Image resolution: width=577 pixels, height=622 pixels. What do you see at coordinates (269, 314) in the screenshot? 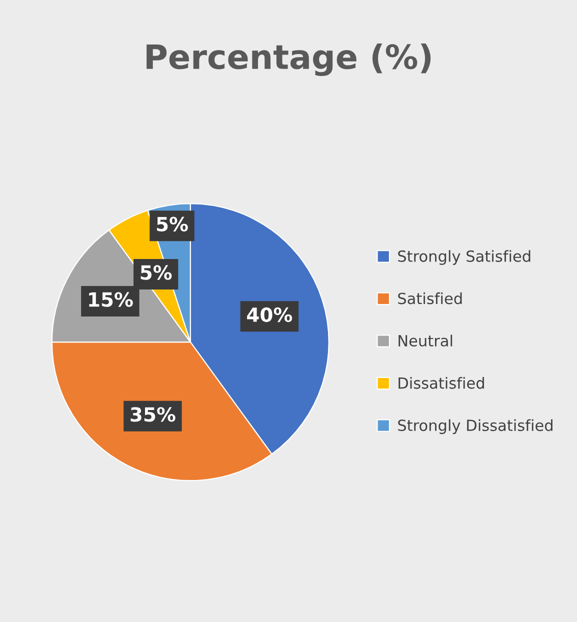
I see `data-label: 40%` at bounding box center [269, 314].